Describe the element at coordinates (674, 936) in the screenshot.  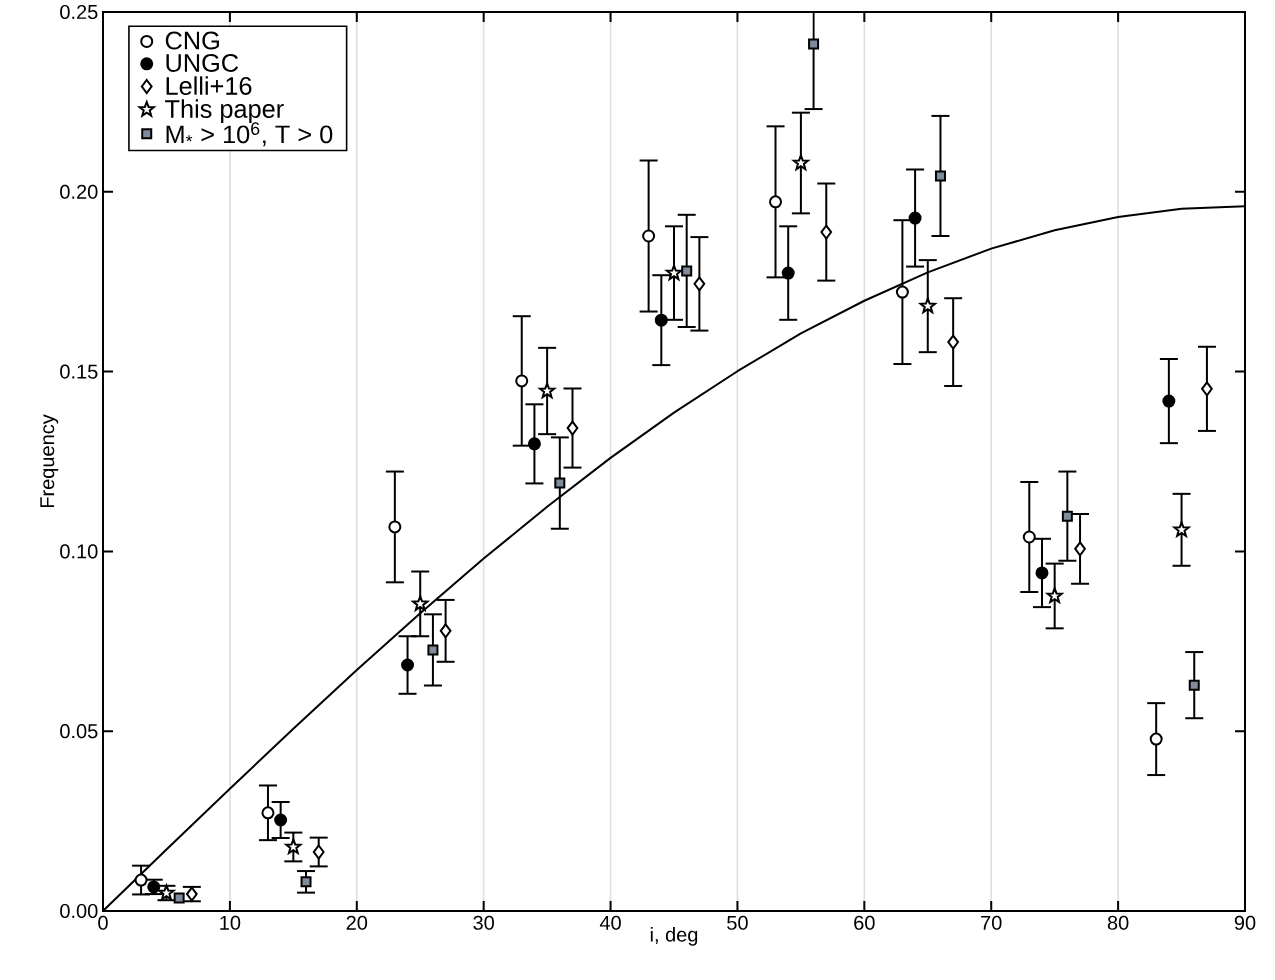
I see `x-axis-title: i, deg` at that location.